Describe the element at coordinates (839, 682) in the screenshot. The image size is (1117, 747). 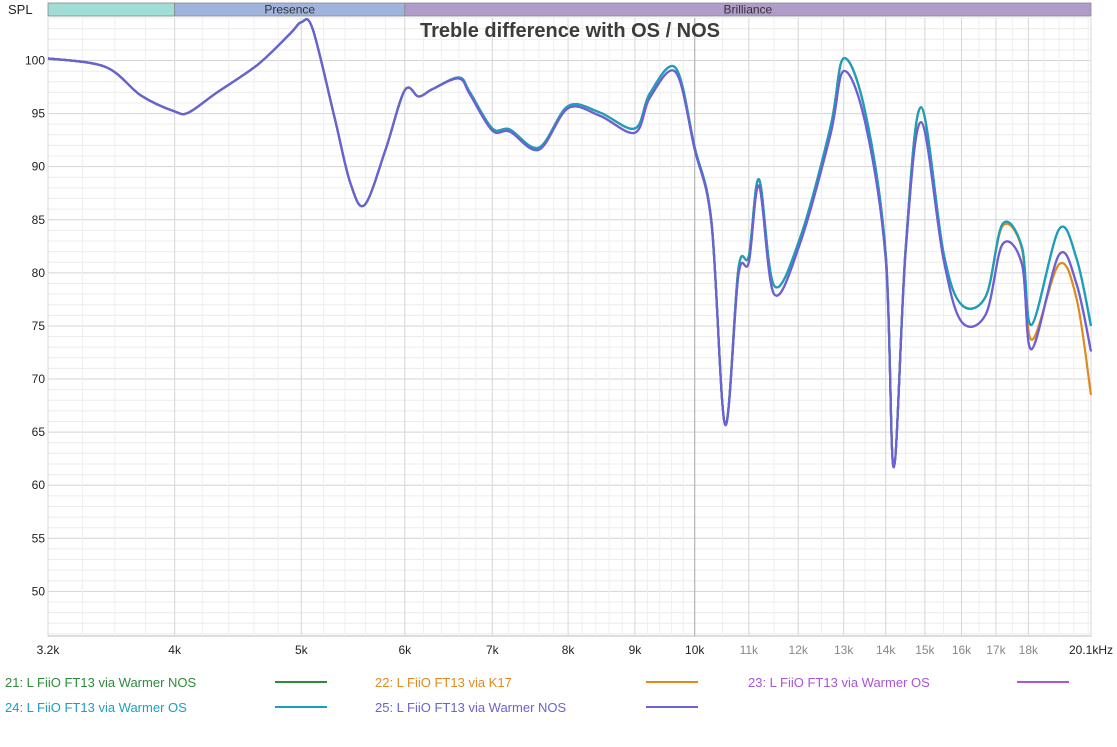
I see `legend-label: 23: L FiiO FT13 via Warmer OS` at that location.